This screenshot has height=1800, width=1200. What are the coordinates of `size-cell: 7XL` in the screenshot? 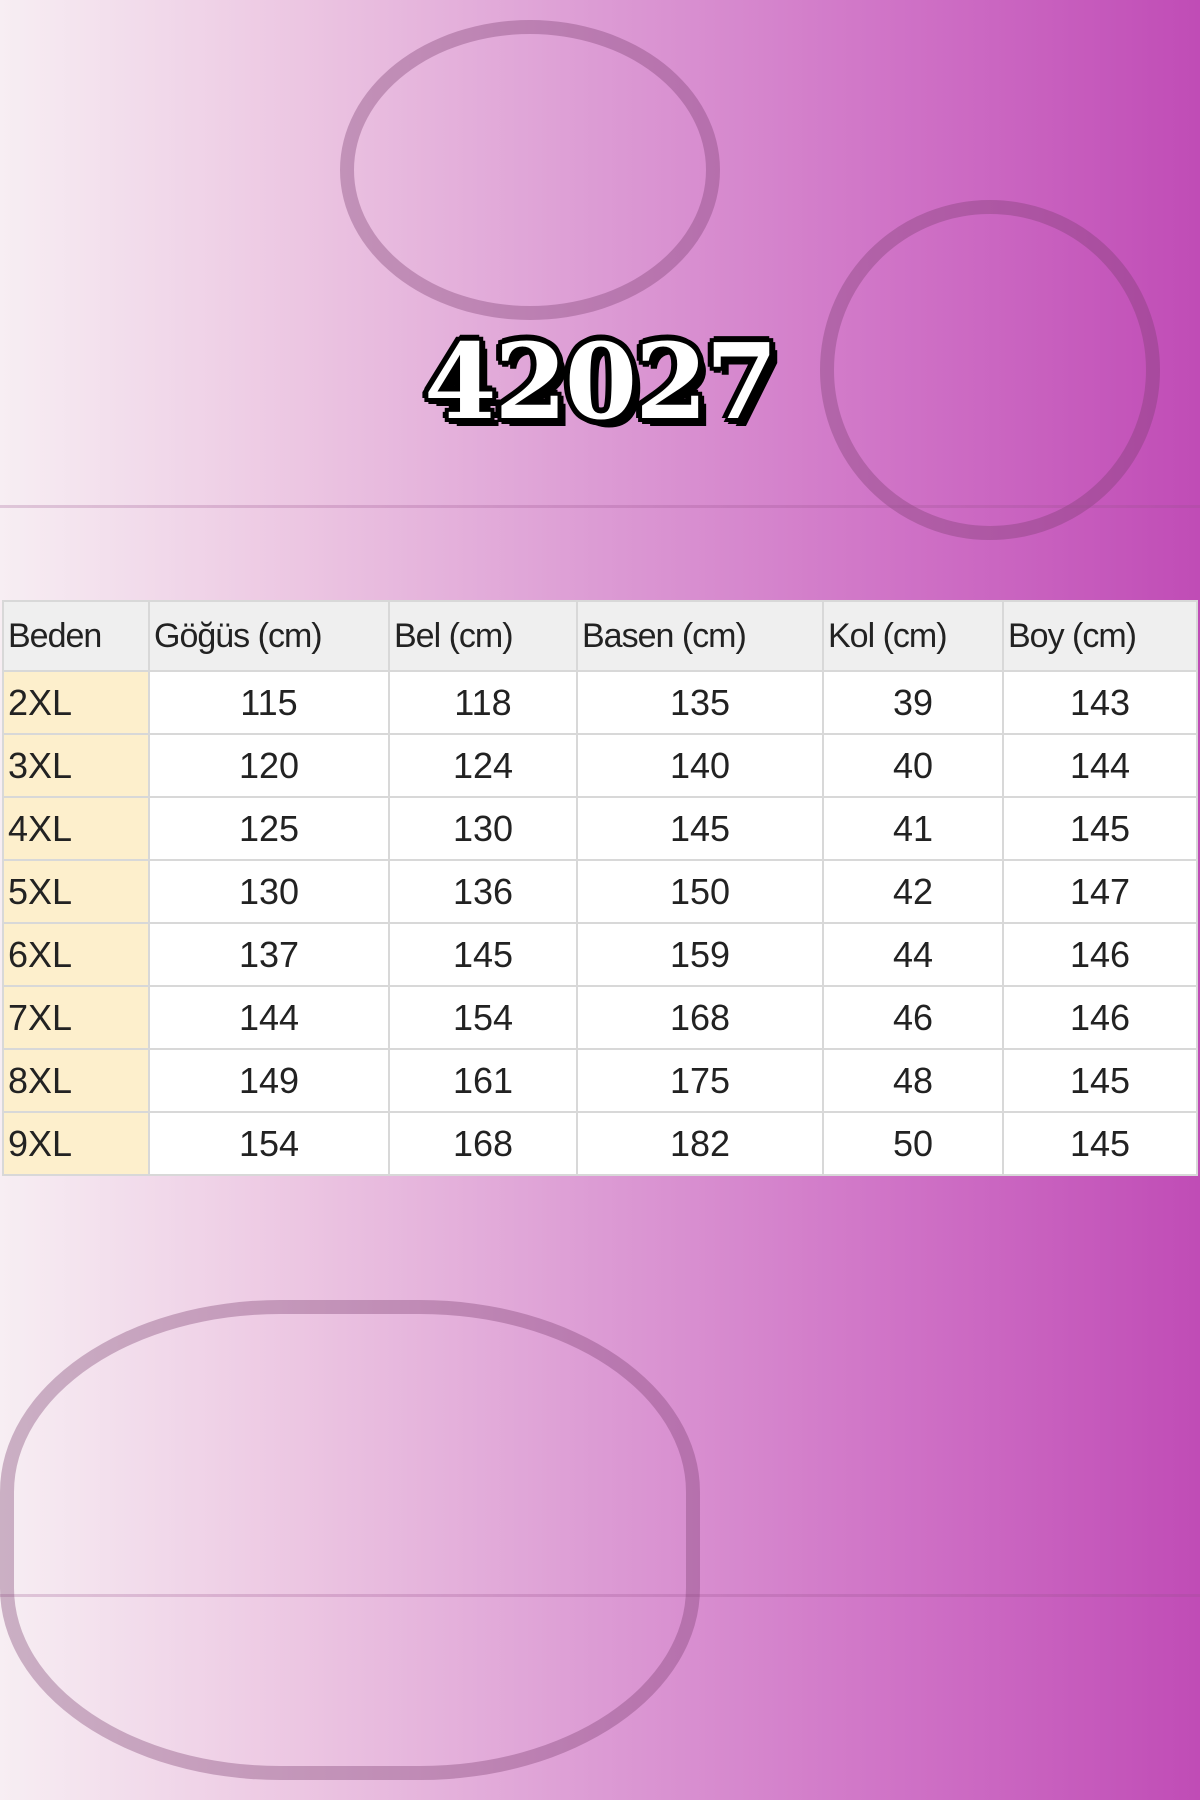 It's located at (76, 1017).